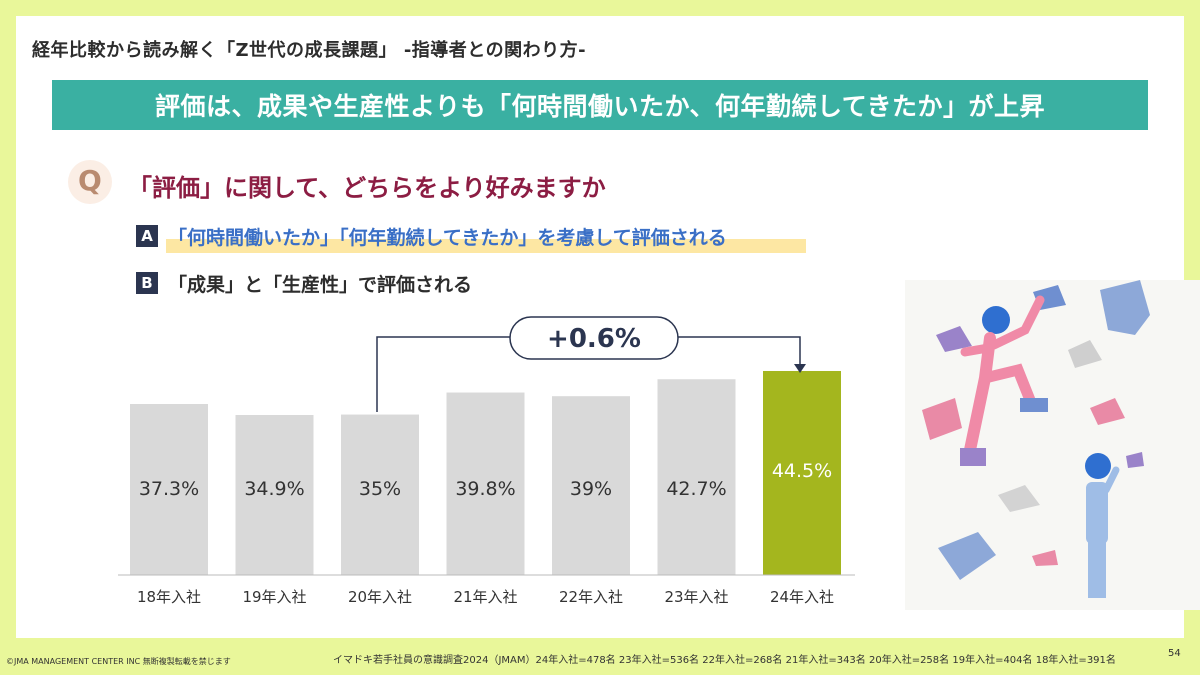 This screenshot has width=1200, height=675. What do you see at coordinates (800, 368) in the screenshot?
I see `annotation-arrowhead` at bounding box center [800, 368].